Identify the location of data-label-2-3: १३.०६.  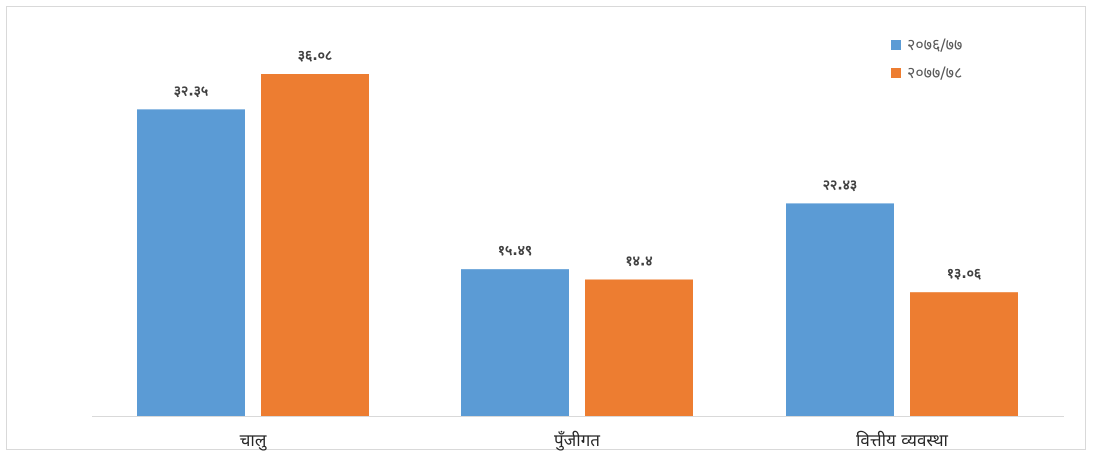
(964, 274).